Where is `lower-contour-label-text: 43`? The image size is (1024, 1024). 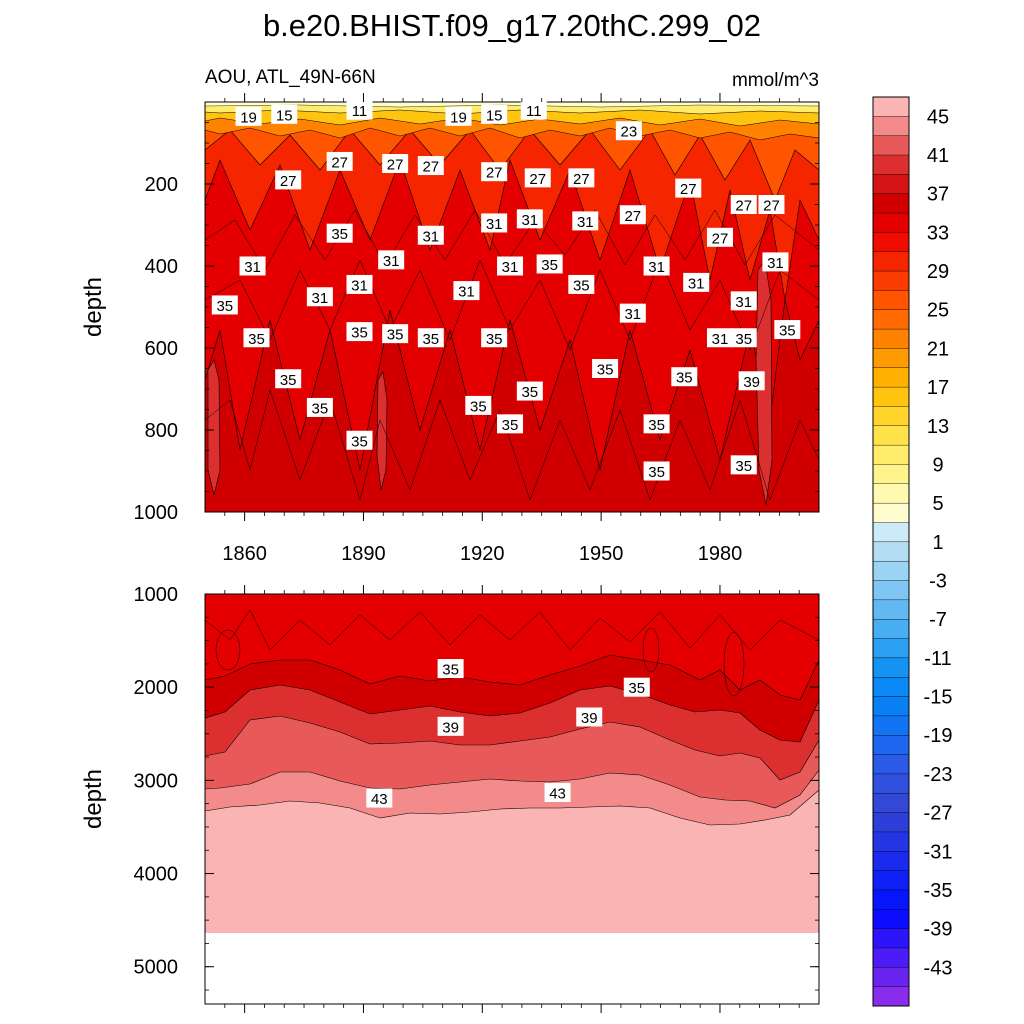 lower-contour-label-text: 43 is located at coordinates (557, 793).